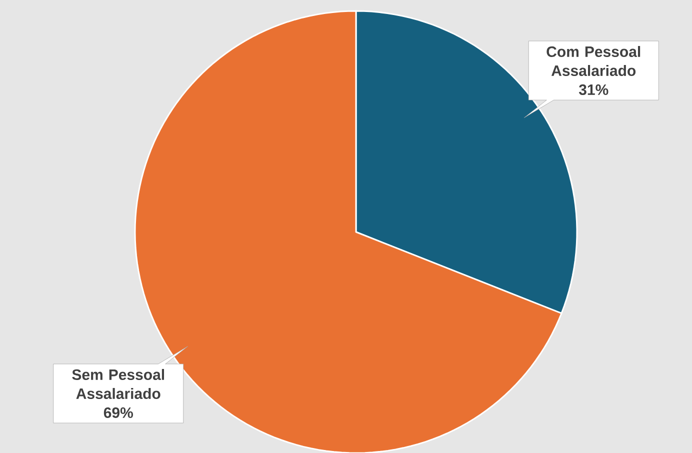 The height and width of the screenshot is (453, 692). Describe the element at coordinates (118, 412) in the screenshot. I see `data-label: 69%` at that location.